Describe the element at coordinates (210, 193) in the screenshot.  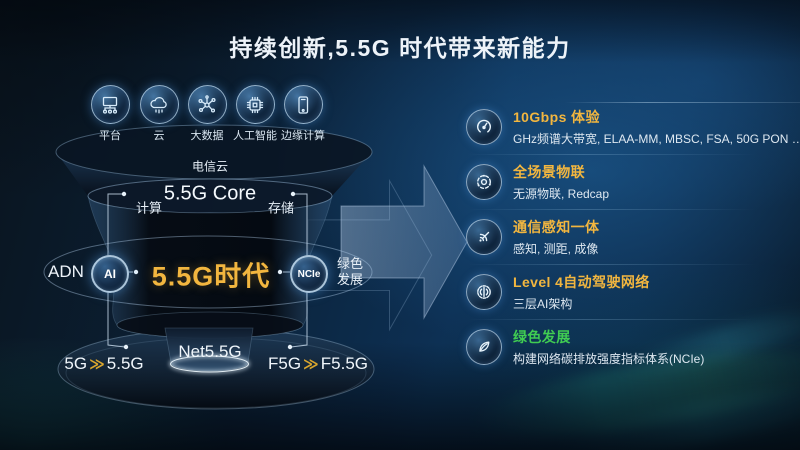
I see `core-label: 5.5G Core` at that location.